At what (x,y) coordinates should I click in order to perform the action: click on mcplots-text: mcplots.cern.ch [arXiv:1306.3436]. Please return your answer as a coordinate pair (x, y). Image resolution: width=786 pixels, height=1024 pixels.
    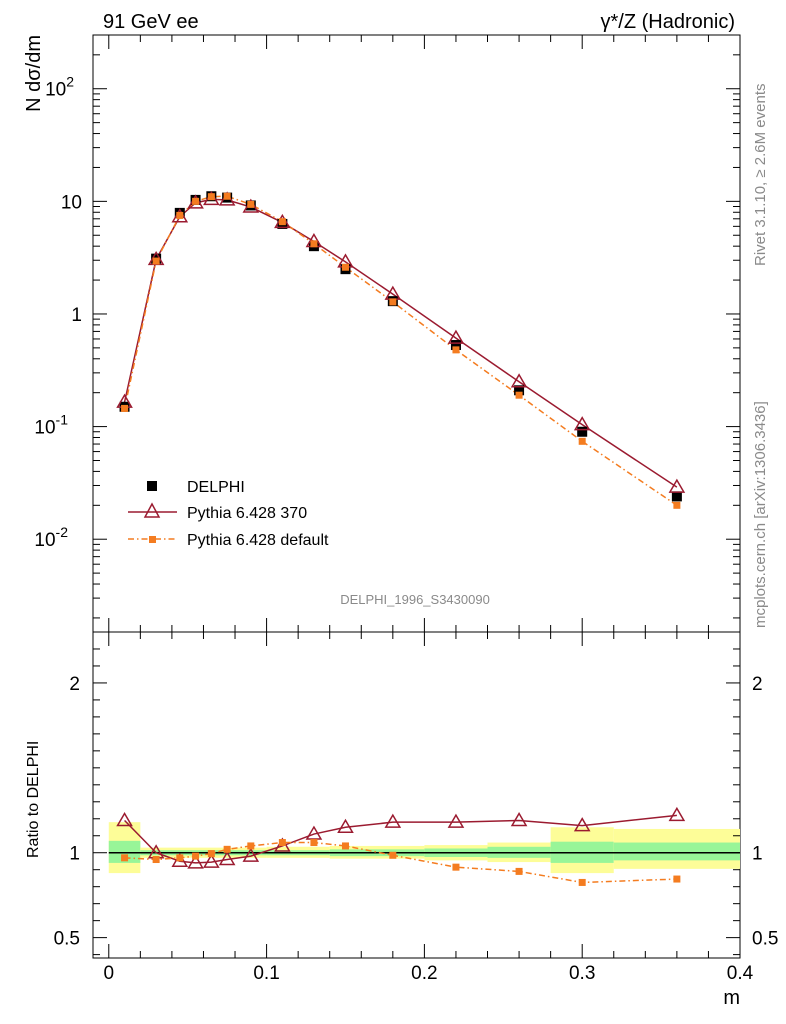
    Looking at the image, I should click on (760, 514).